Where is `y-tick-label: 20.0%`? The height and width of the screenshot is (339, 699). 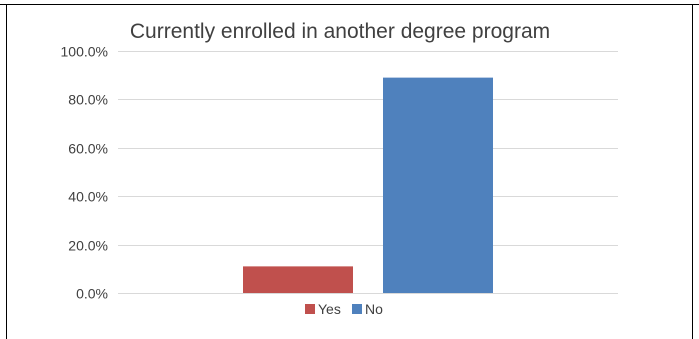
y-tick-label: 20.0% is located at coordinates (88, 246).